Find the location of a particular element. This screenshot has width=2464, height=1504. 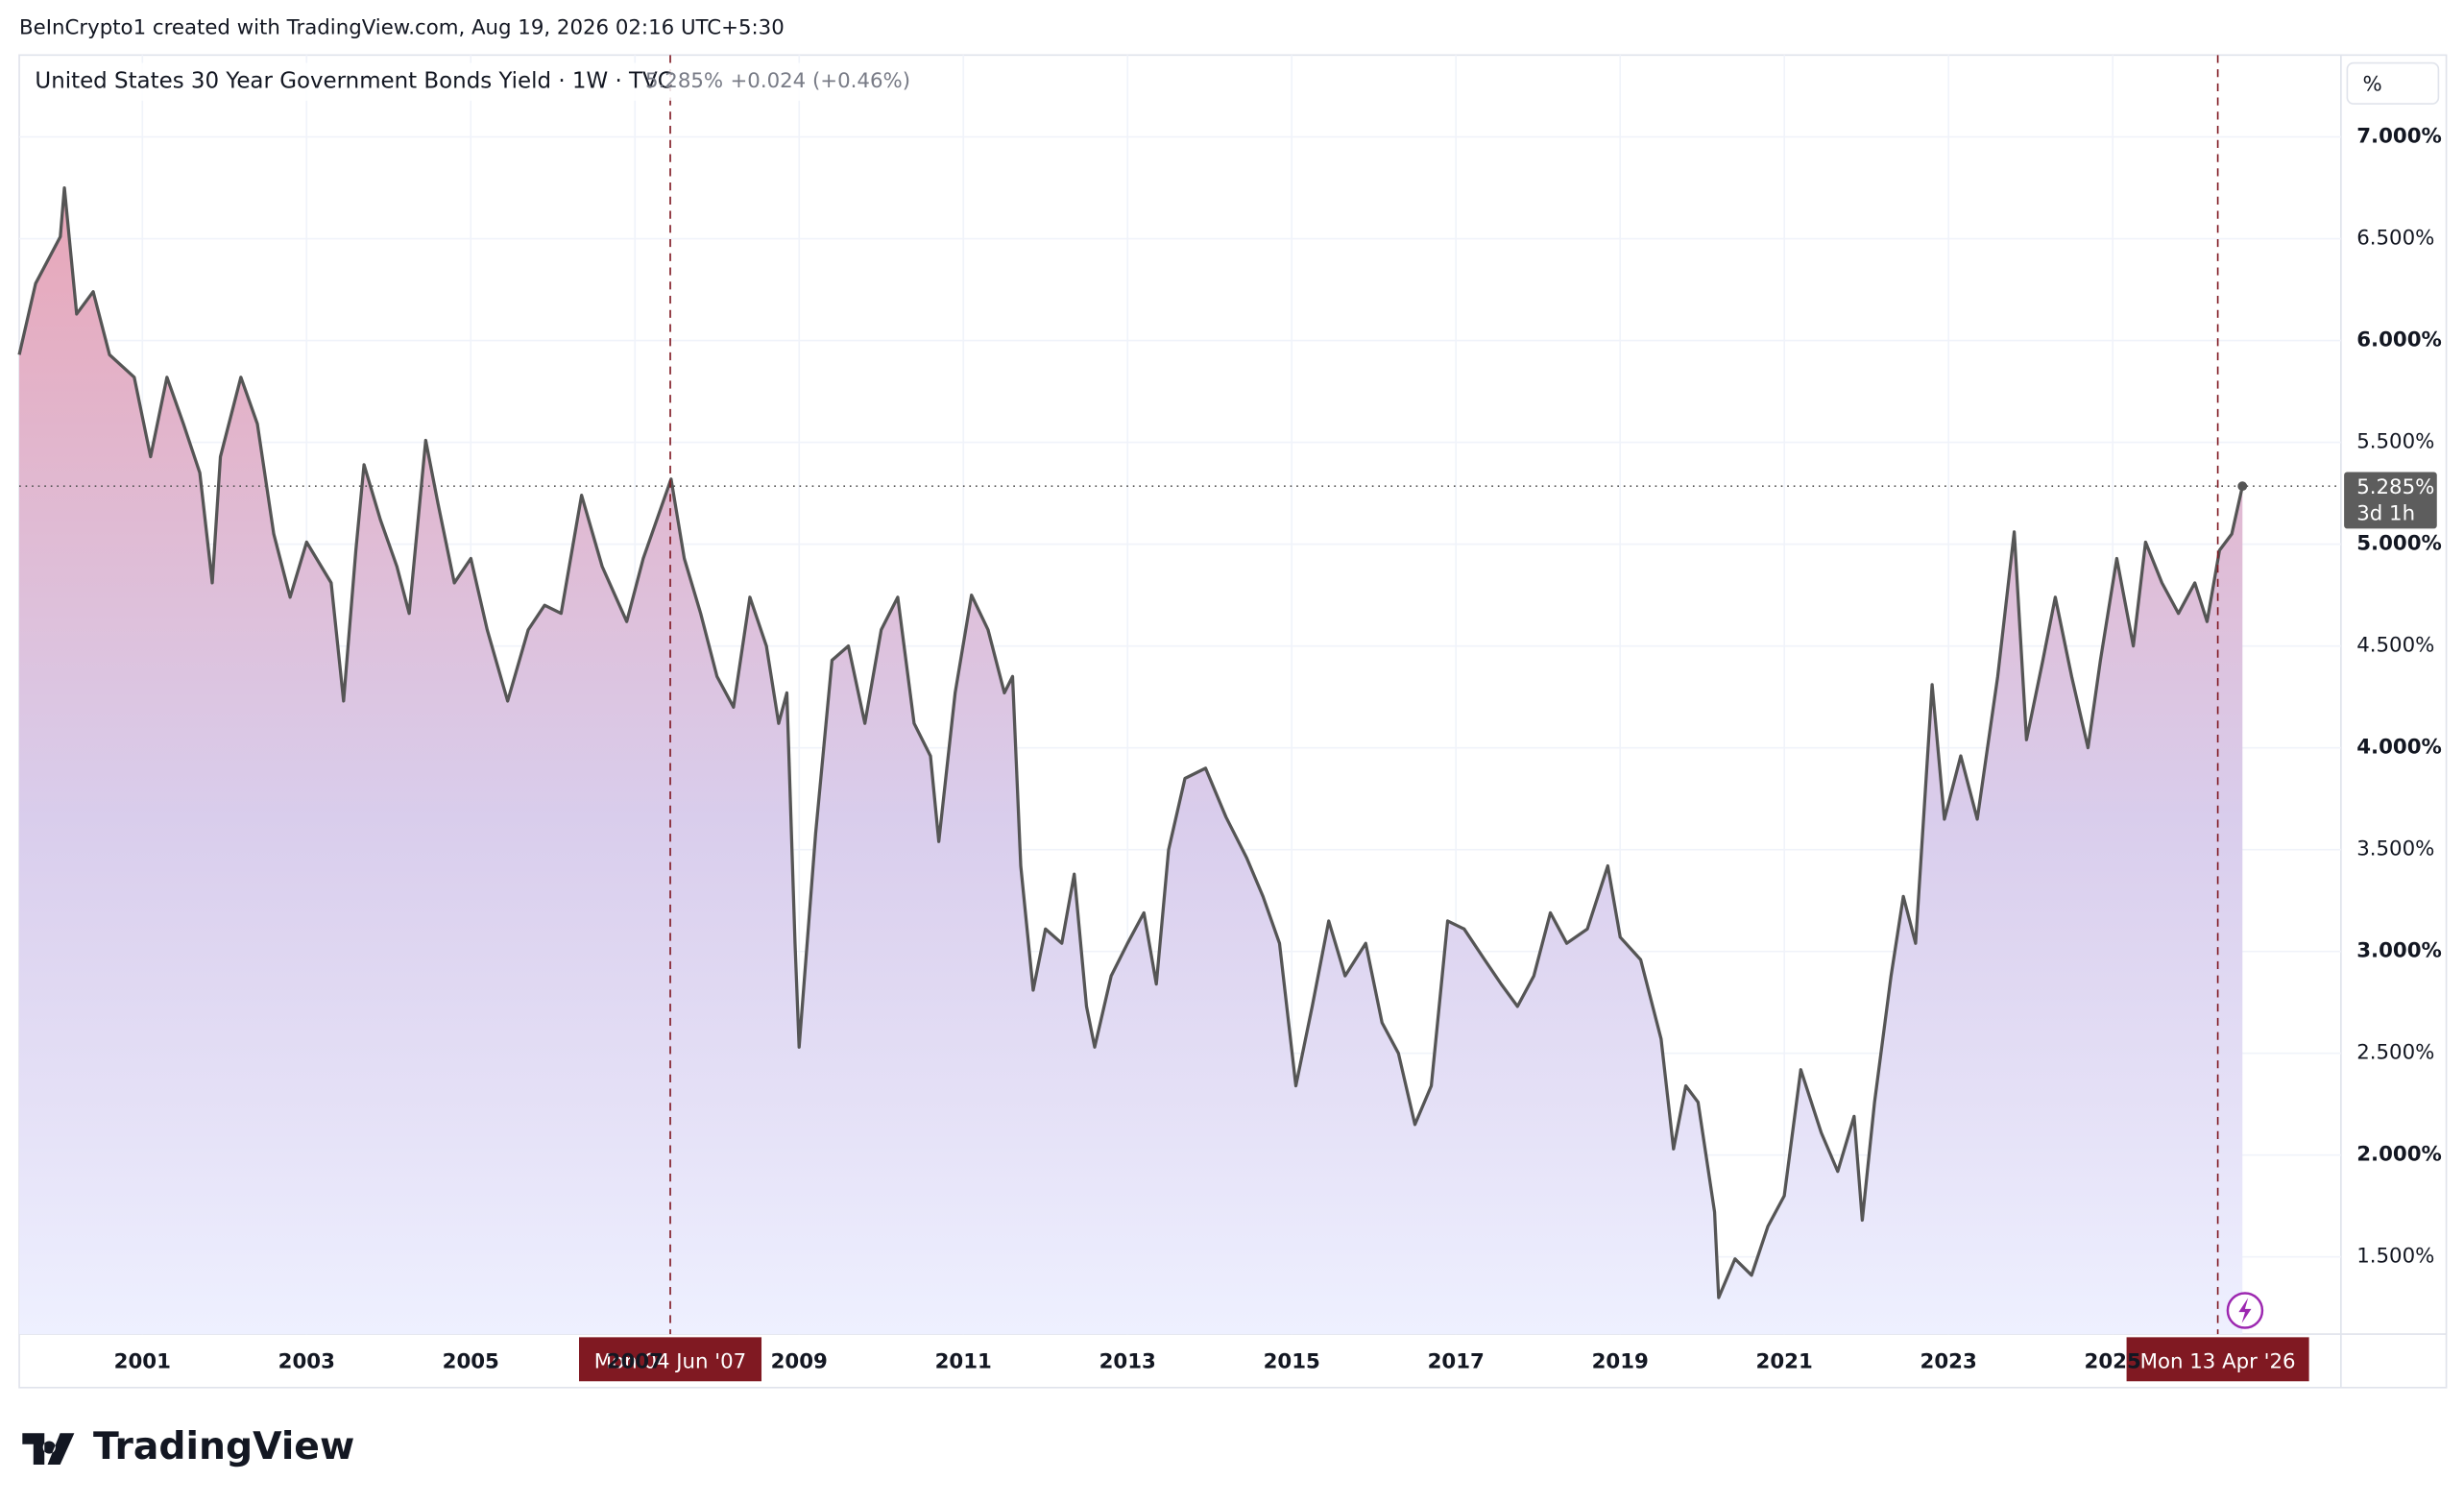

alert-icon-bolt is located at coordinates (2245, 1310).